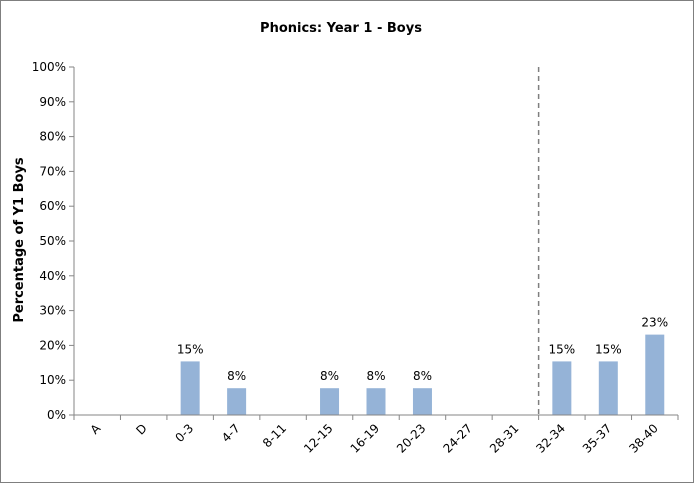  Describe the element at coordinates (274, 435) in the screenshot. I see `x-tick-label: 8-11` at that location.